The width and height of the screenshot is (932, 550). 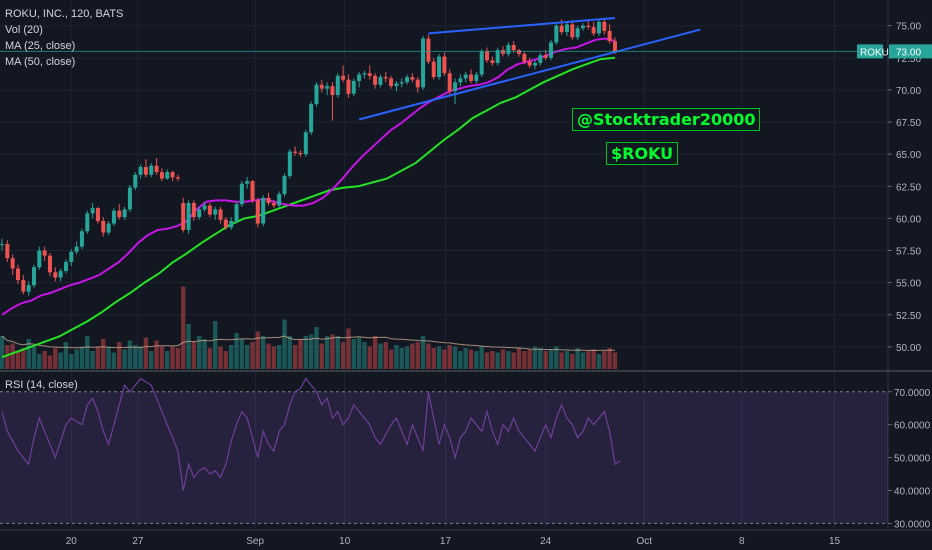 What do you see at coordinates (666, 119) in the screenshot?
I see `handle-annotation: @Stocktrader20000` at bounding box center [666, 119].